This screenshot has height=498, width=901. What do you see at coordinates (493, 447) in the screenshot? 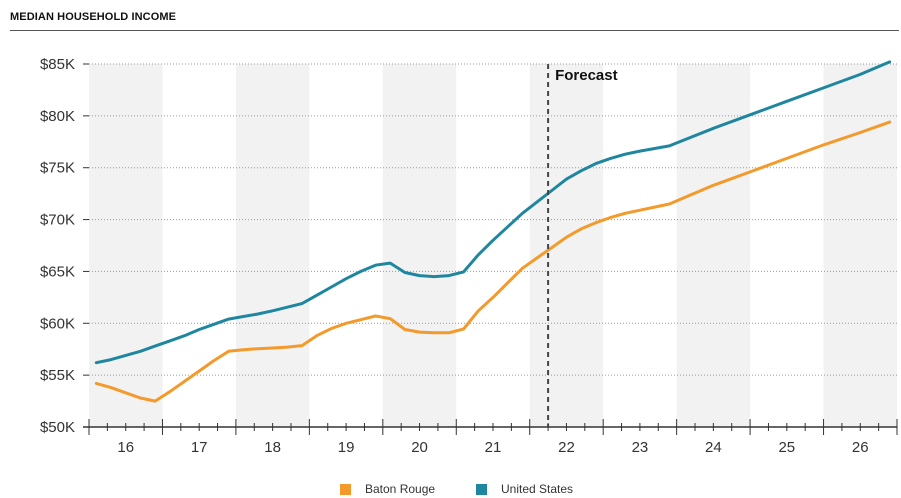
I see `x-tick-label: 21` at bounding box center [493, 447].